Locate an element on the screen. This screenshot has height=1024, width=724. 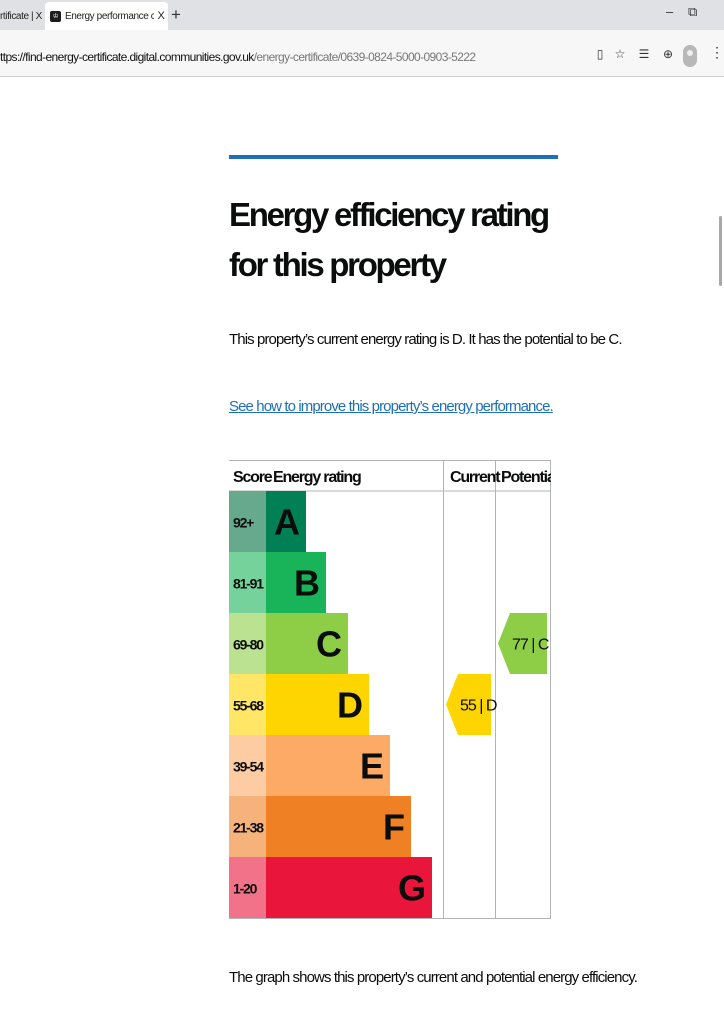
current-rating-label: 55 | D is located at coordinates (478, 706).